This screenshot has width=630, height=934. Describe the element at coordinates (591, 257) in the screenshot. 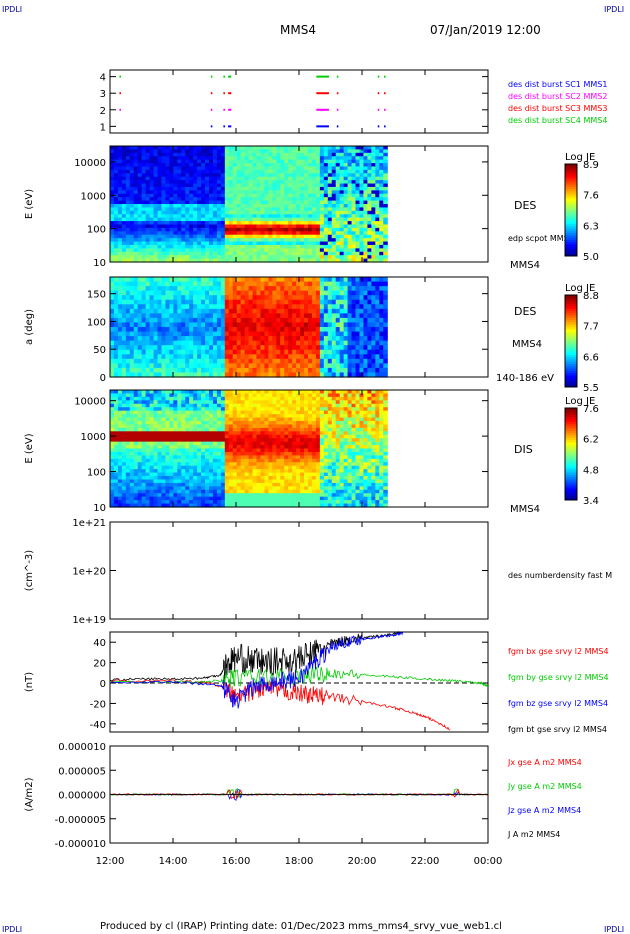

I see `des-energy-panel-colorbar-tick: 5.0` at that location.